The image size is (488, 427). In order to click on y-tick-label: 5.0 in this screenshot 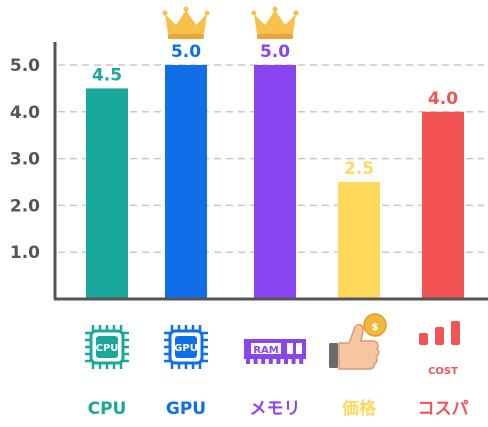, I will do `click(25, 66)`.